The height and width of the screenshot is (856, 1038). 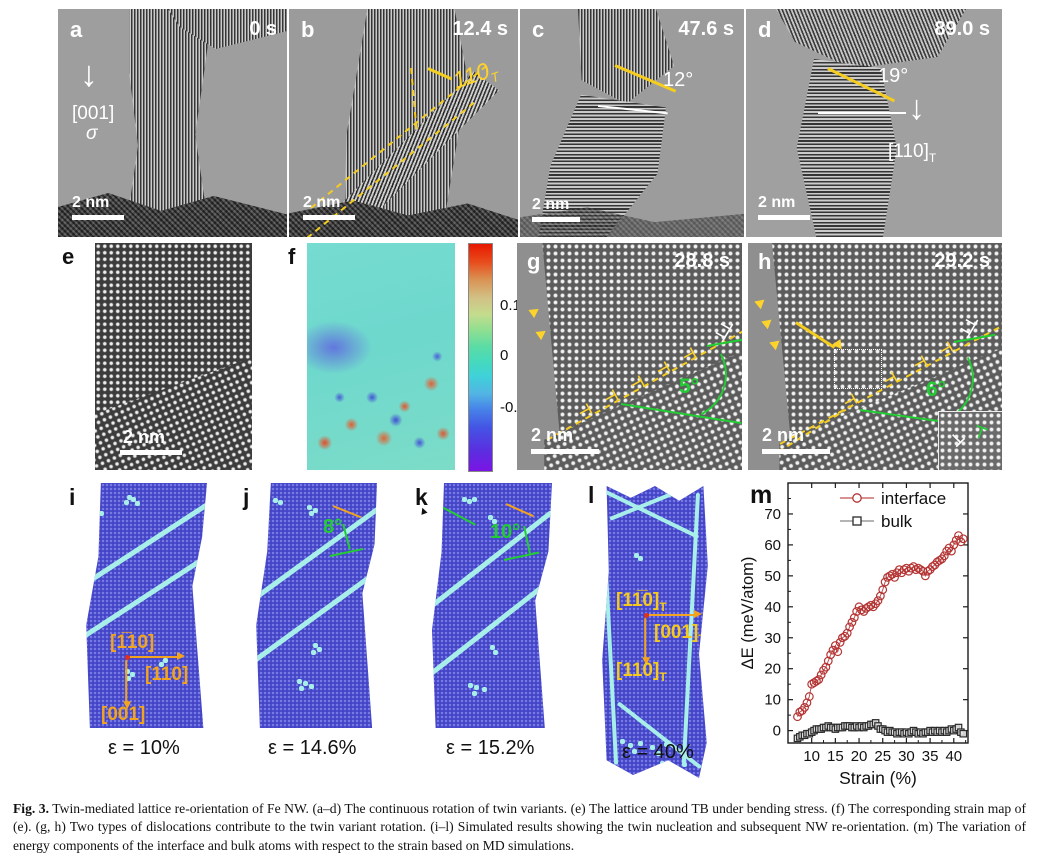 What do you see at coordinates (772, 514) in the screenshot?
I see `svg-text: 70` at bounding box center [772, 514].